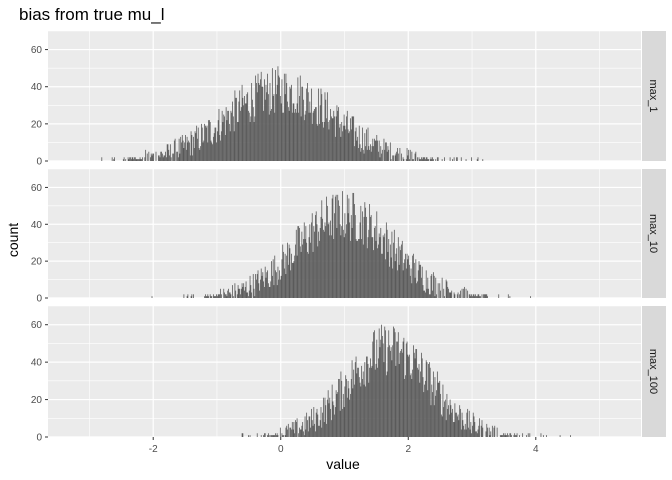 This screenshot has width=672, height=480. I want to click on y-tick-label: 40, so click(37, 87).